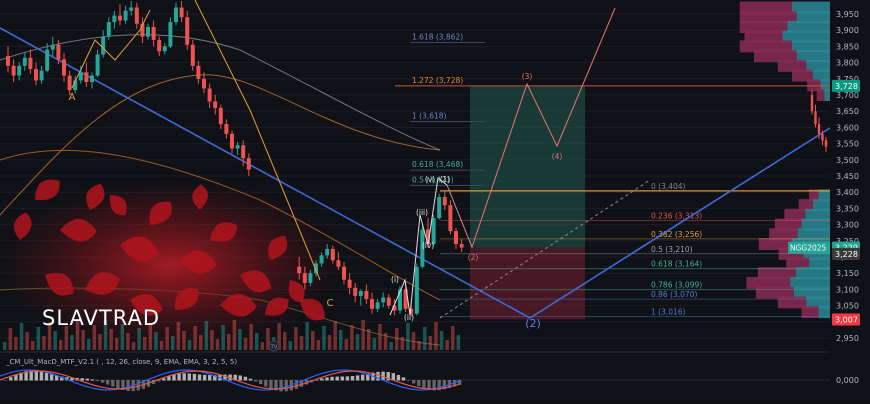 The width and height of the screenshot is (870, 404). Describe the element at coordinates (527, 166) in the screenshot. I see `target-zone` at that location.